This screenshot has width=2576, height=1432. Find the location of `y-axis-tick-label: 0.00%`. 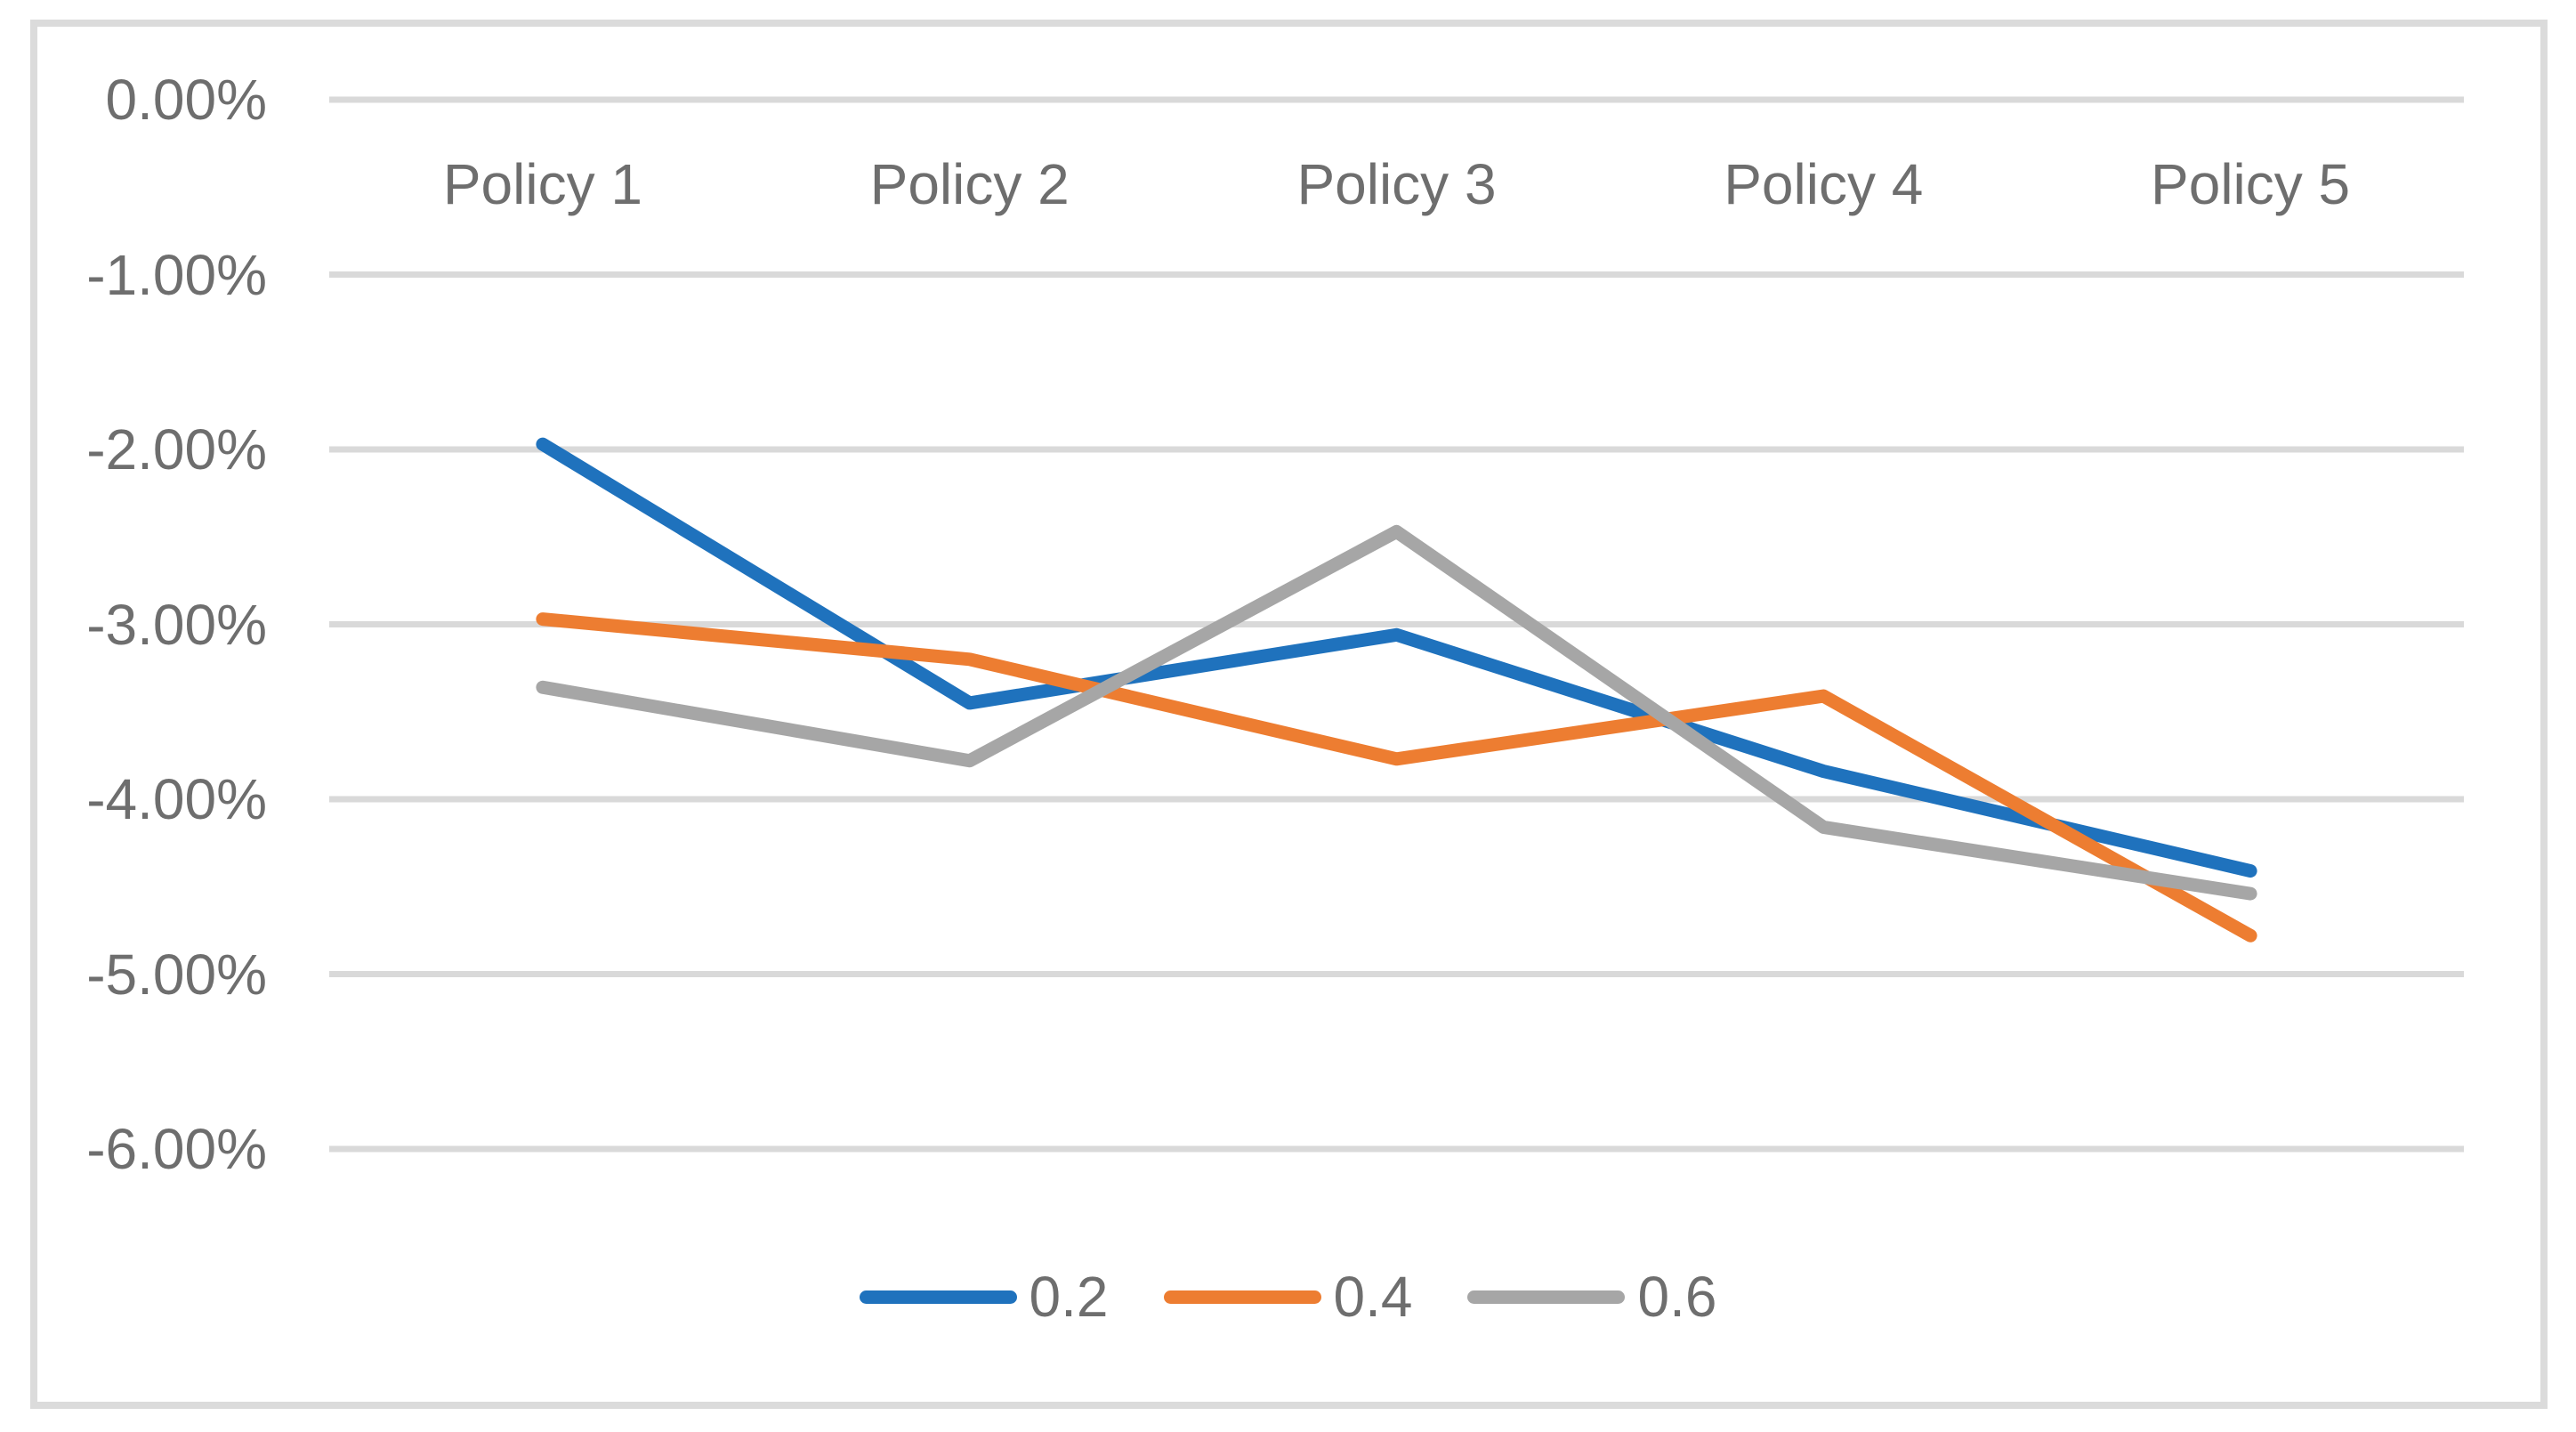

y-axis-tick-label: 0.00% is located at coordinates (186, 100).